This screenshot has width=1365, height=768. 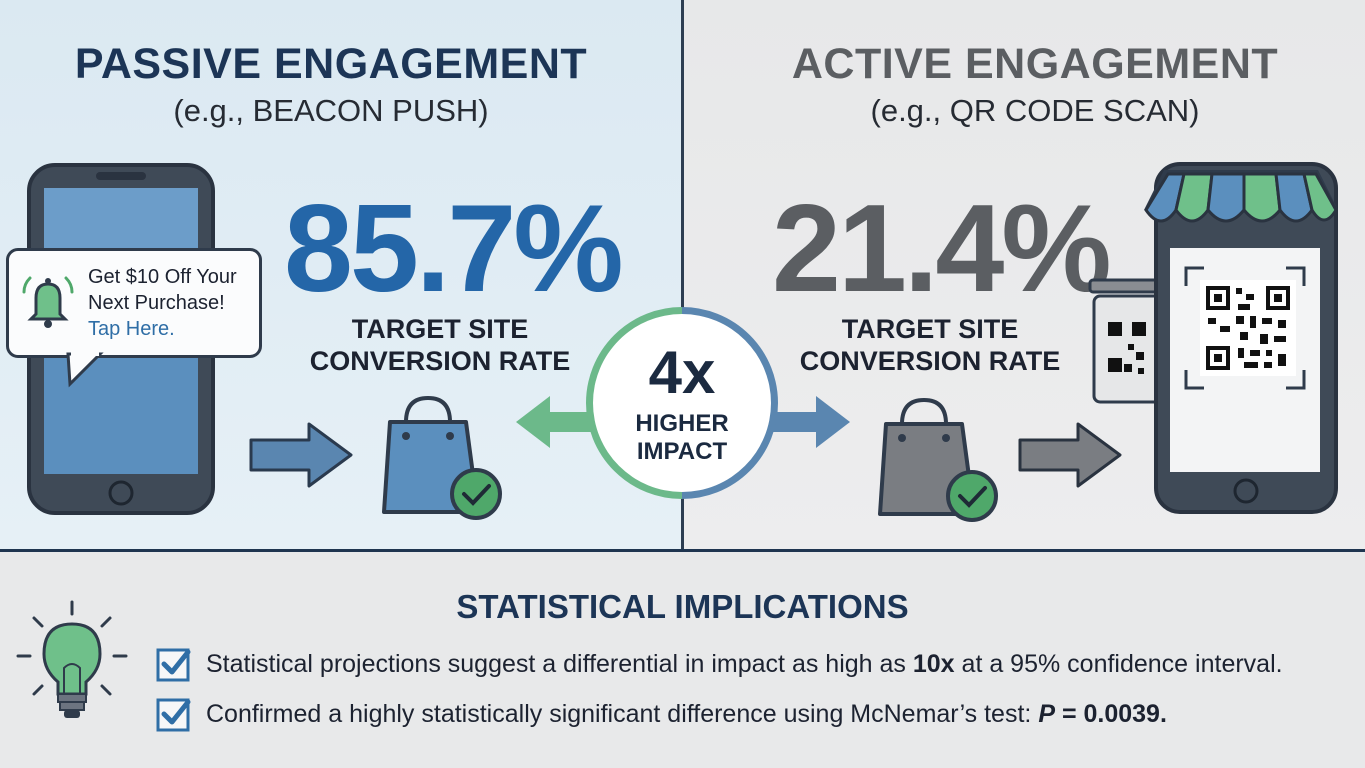 What do you see at coordinates (331, 110) in the screenshot?
I see `passive-subtitle: (e.g., BEACON PUSH)` at bounding box center [331, 110].